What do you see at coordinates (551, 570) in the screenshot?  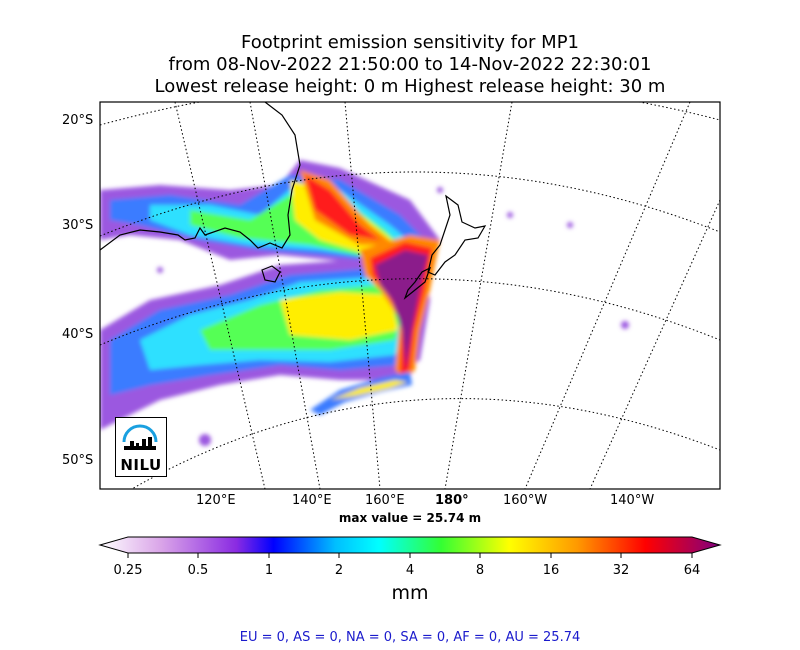 I see `colorbar-tick: 16` at bounding box center [551, 570].